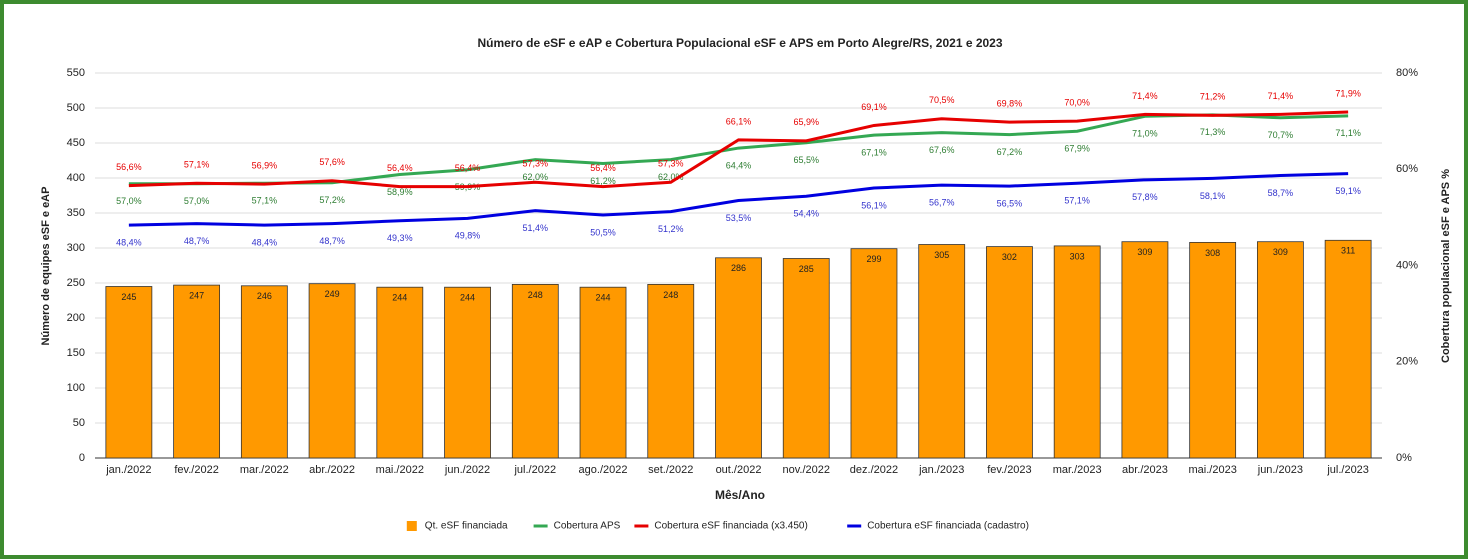  I want to click on line-value-label: 51,2%, so click(671, 229).